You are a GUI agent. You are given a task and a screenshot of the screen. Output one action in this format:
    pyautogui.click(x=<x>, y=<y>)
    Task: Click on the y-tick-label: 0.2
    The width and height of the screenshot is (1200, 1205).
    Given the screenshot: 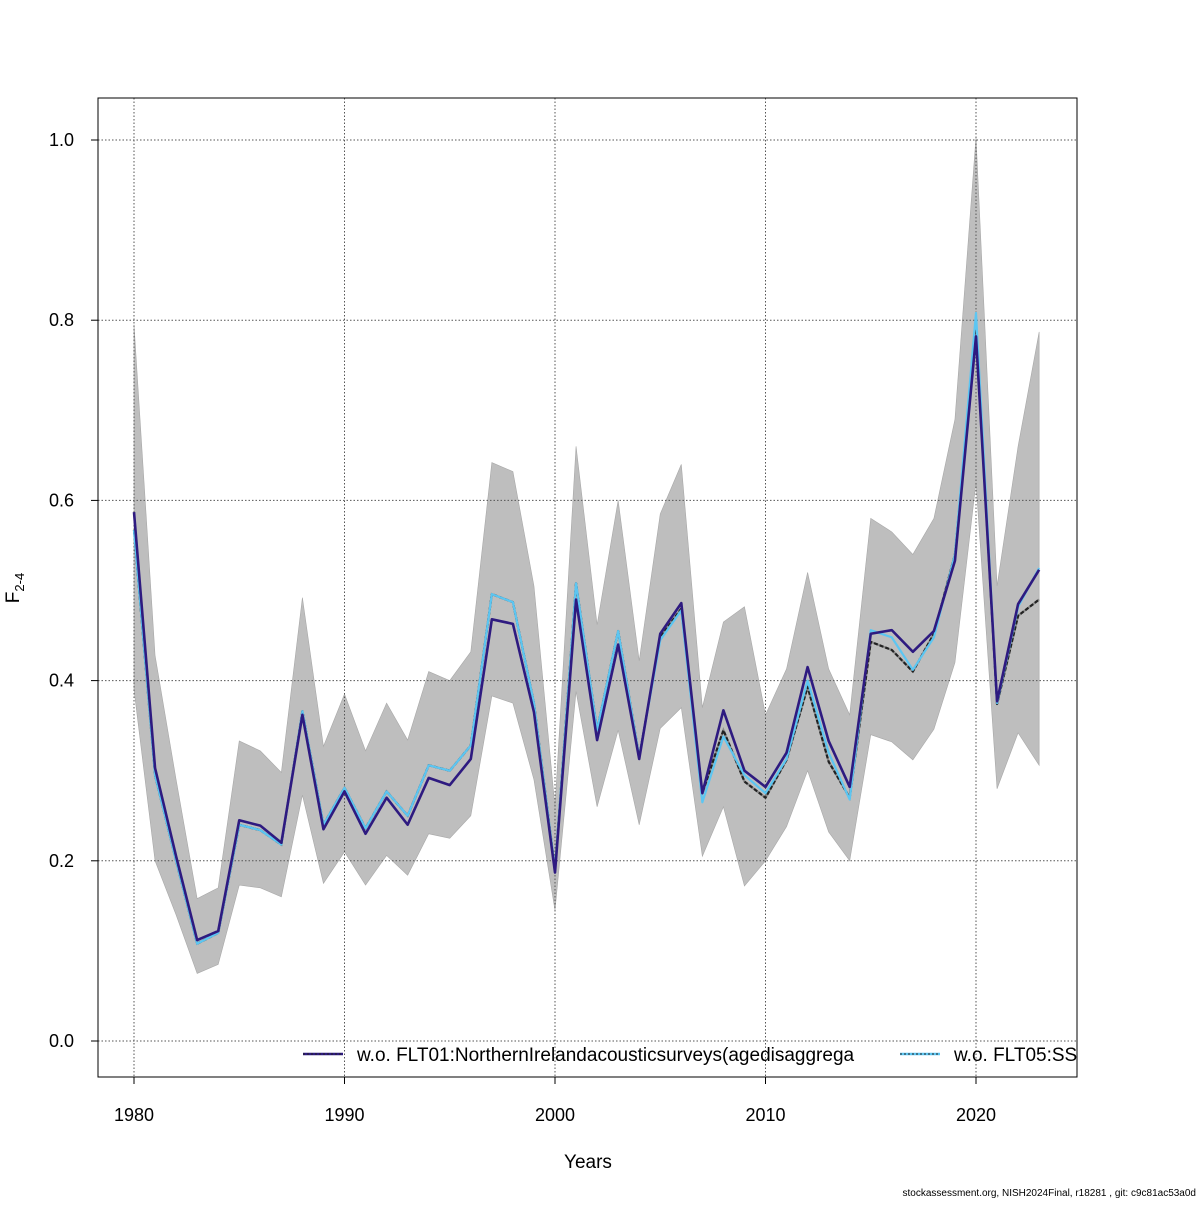 What is the action you would take?
    pyautogui.click(x=61, y=861)
    